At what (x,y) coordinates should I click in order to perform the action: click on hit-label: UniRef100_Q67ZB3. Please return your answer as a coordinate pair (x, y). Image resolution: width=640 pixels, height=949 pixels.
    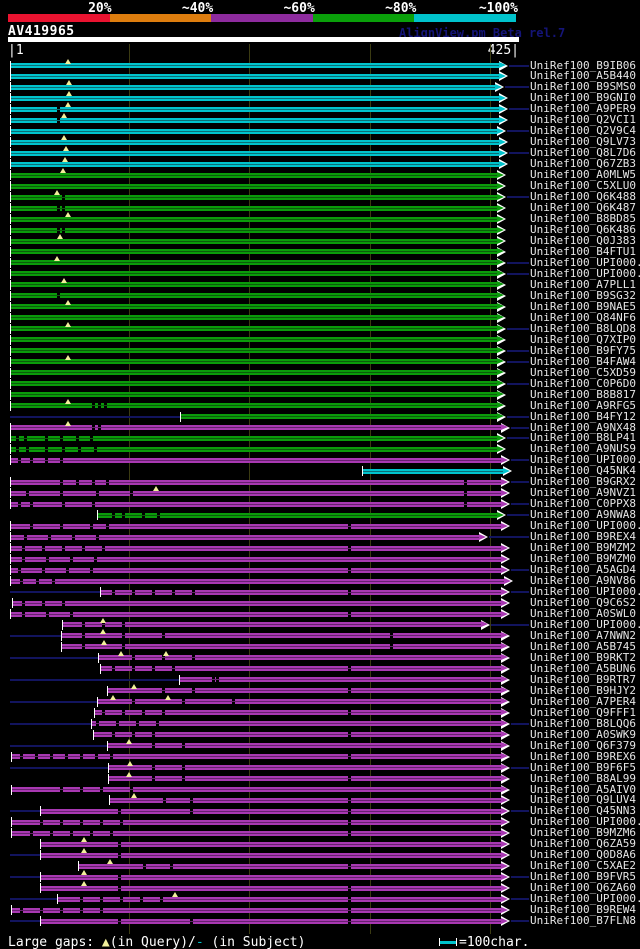
    Looking at the image, I should click on (583, 164).